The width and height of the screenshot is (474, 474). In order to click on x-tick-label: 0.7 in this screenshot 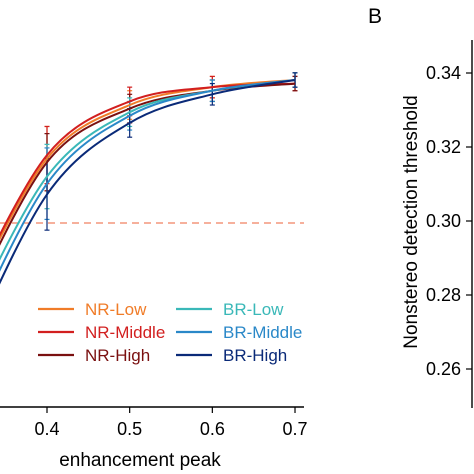, I will do `click(294, 429)`.